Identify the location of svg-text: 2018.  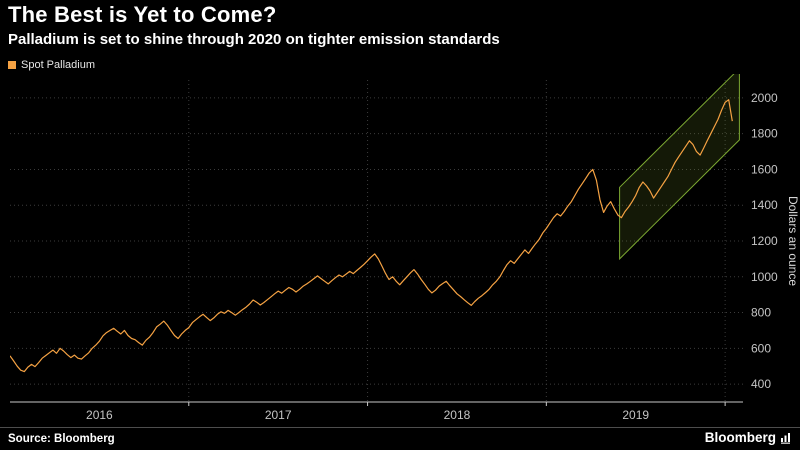
(457, 415).